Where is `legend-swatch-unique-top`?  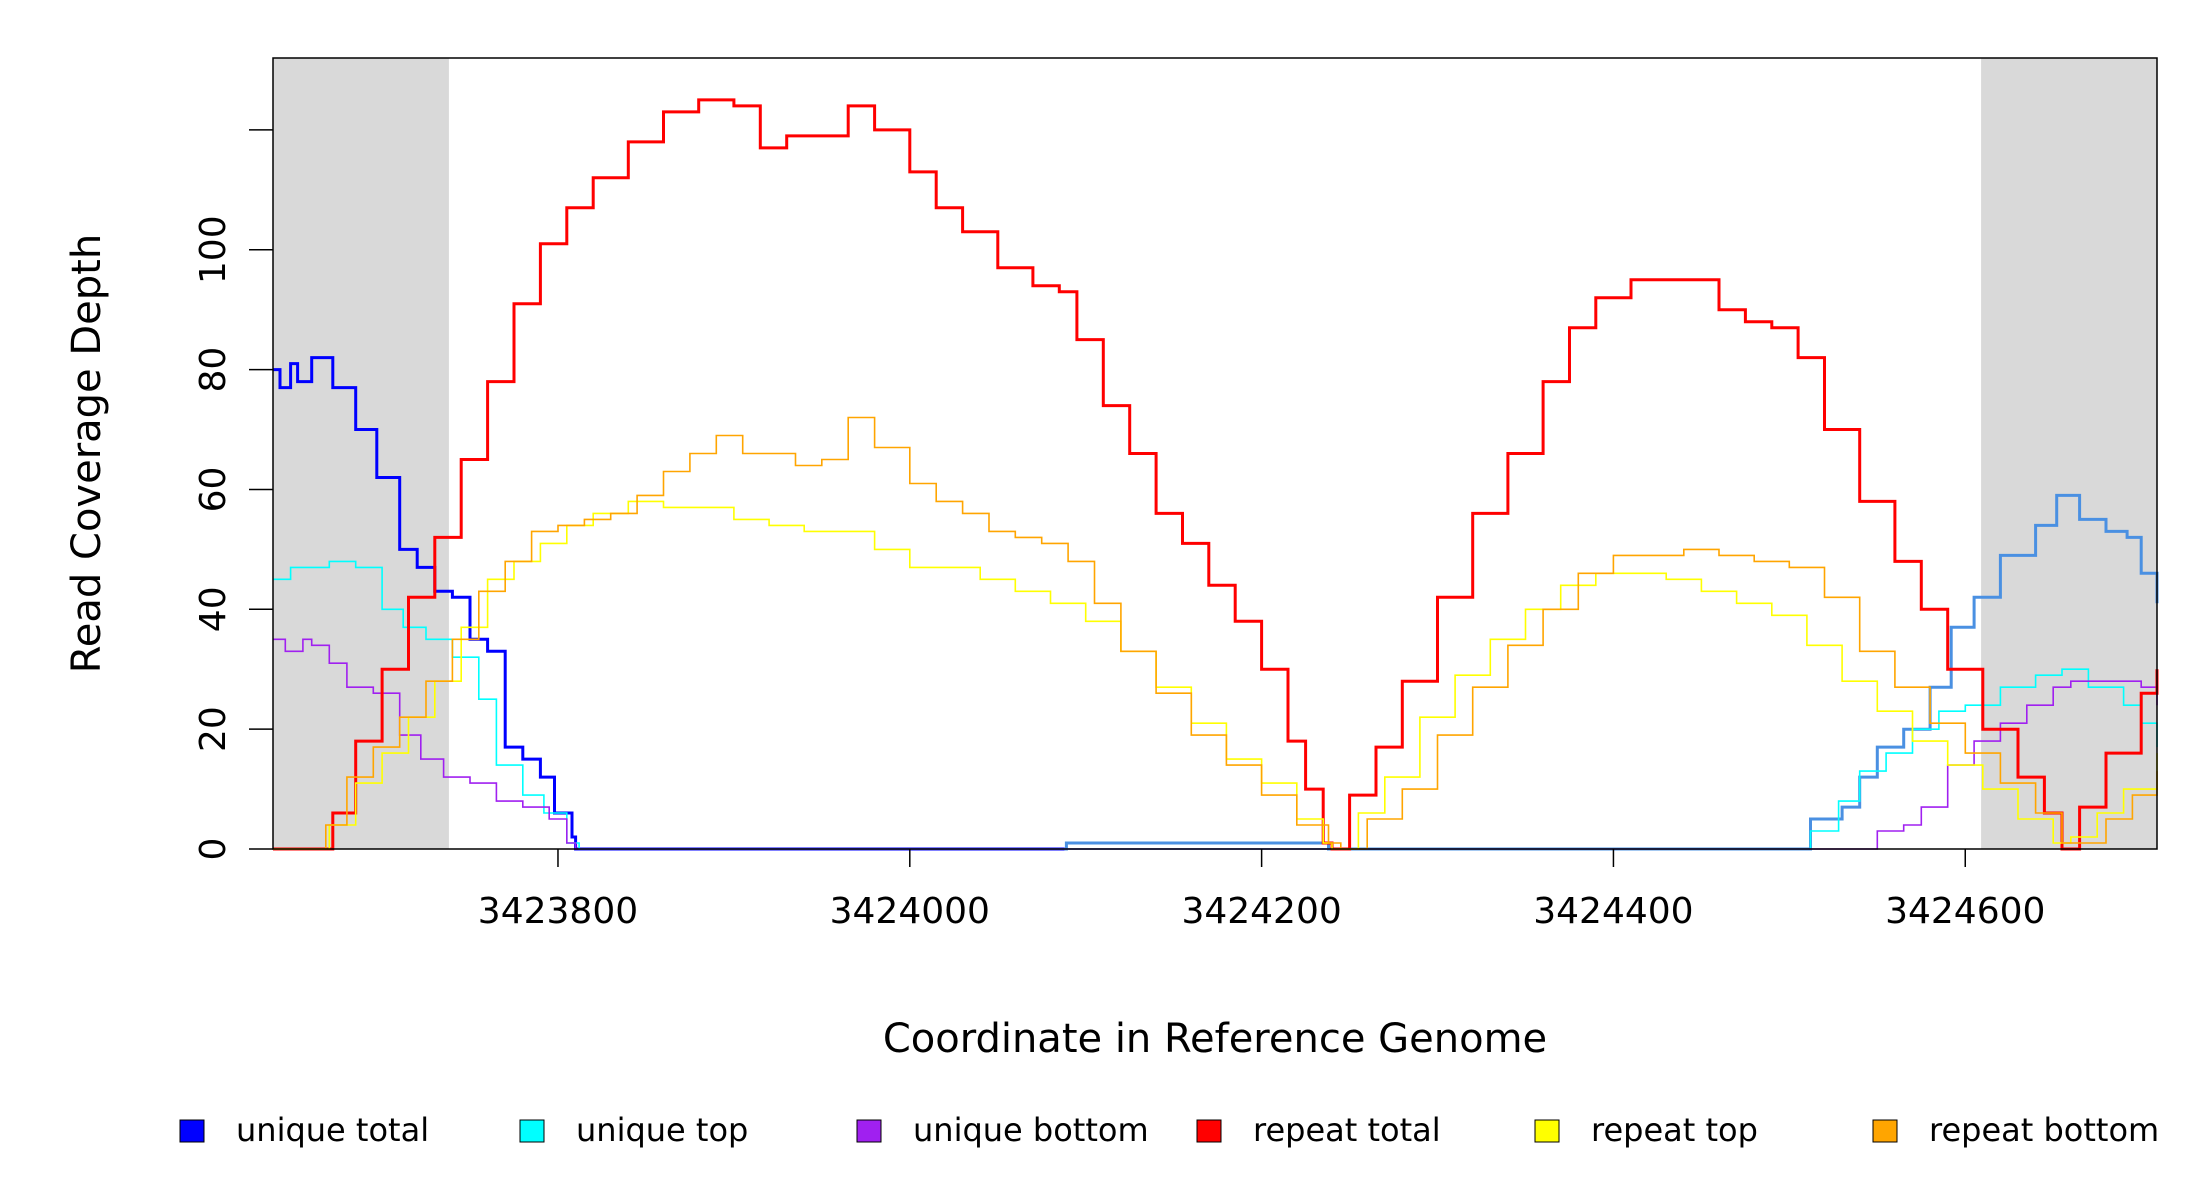 legend-swatch-unique-top is located at coordinates (532, 1131).